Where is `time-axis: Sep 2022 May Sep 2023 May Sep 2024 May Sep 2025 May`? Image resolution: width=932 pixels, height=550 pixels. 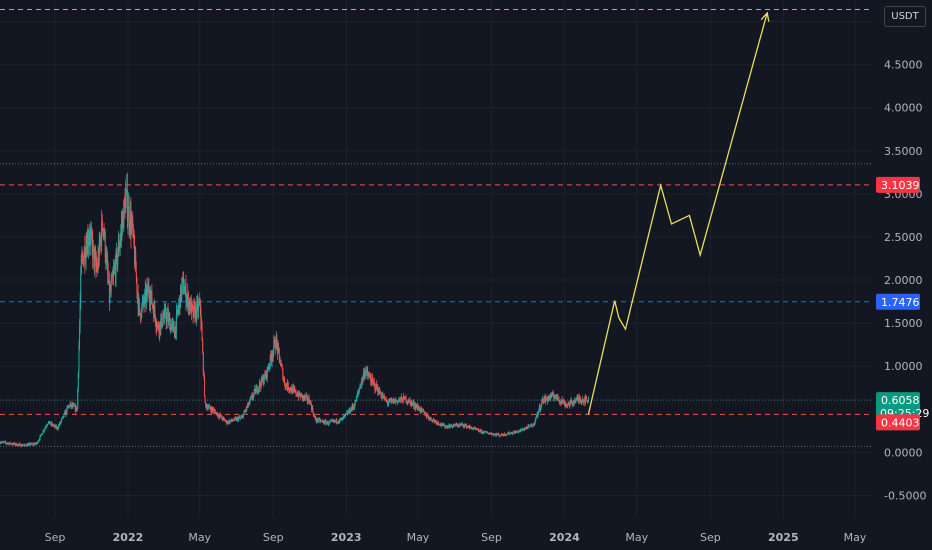
time-axis: Sep 2022 May Sep 2023 May Sep 2024 May Sep 2025 May is located at coordinates (456, 537).